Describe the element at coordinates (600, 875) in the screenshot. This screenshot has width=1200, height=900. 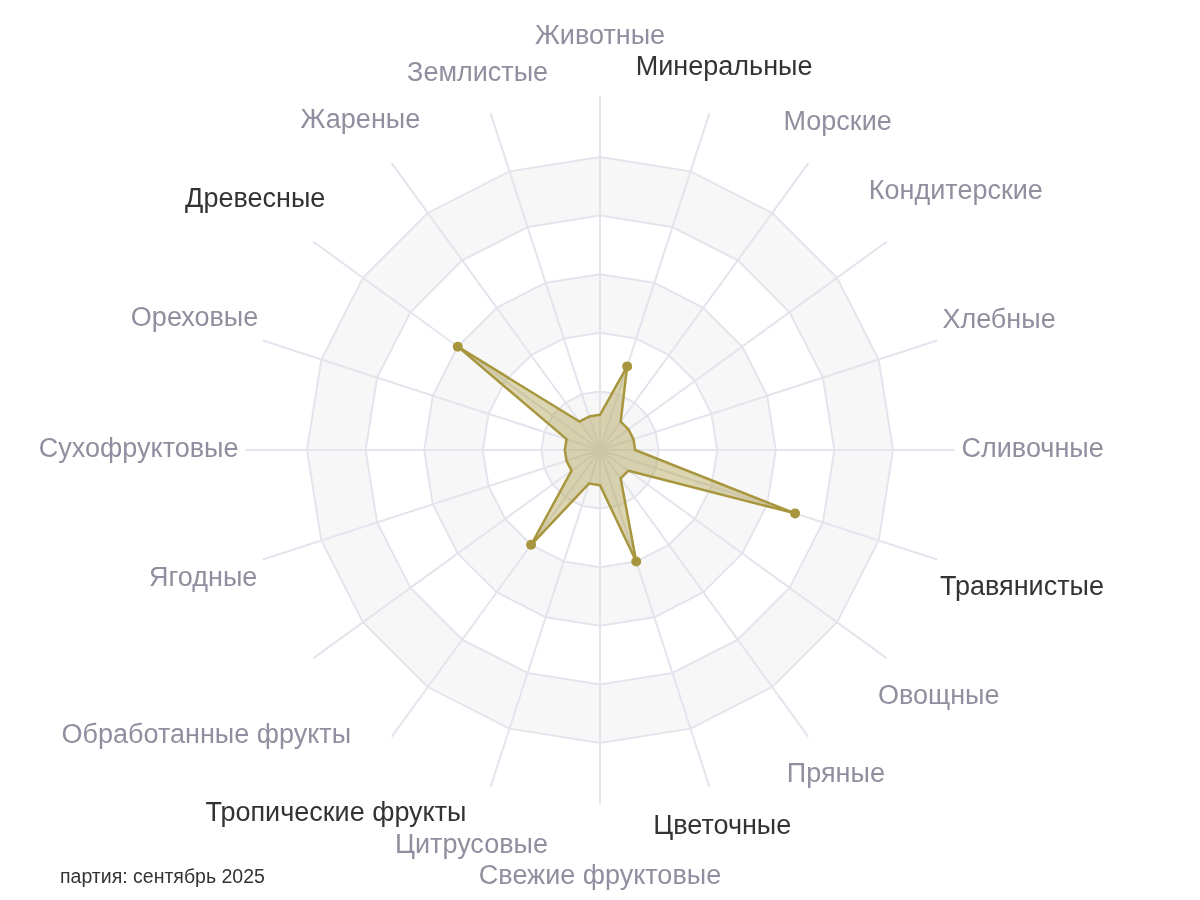
I see `spoke-label: Свежие фруктовые` at that location.